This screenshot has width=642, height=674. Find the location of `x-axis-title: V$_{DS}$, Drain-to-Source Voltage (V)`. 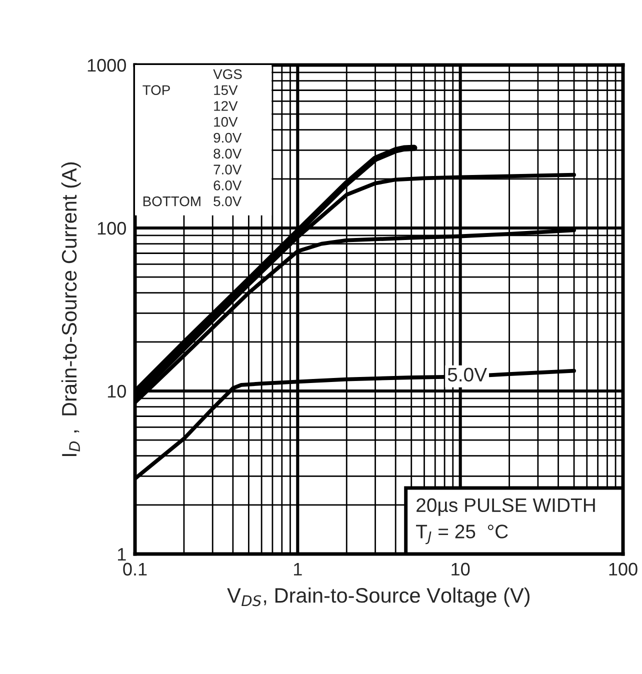

x-axis-title: V$_{DS}$, Drain-to-Source Voltage (V) is located at coordinates (378, 597).